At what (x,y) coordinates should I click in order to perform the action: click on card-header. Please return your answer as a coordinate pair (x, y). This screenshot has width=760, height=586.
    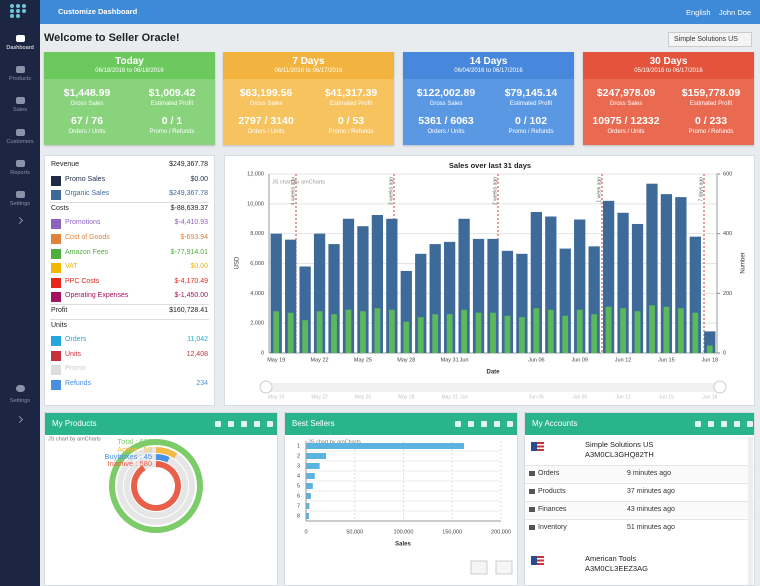
    Looking at the image, I should click on (129, 65).